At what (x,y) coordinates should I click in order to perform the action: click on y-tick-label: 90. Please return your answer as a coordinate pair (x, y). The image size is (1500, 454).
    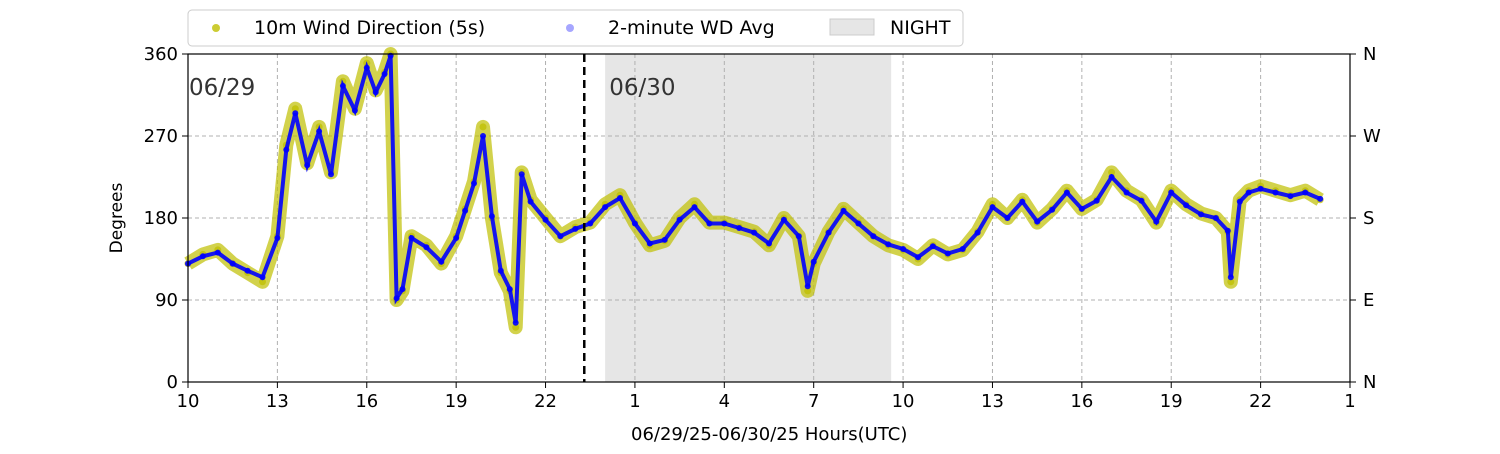
    Looking at the image, I should click on (166, 300).